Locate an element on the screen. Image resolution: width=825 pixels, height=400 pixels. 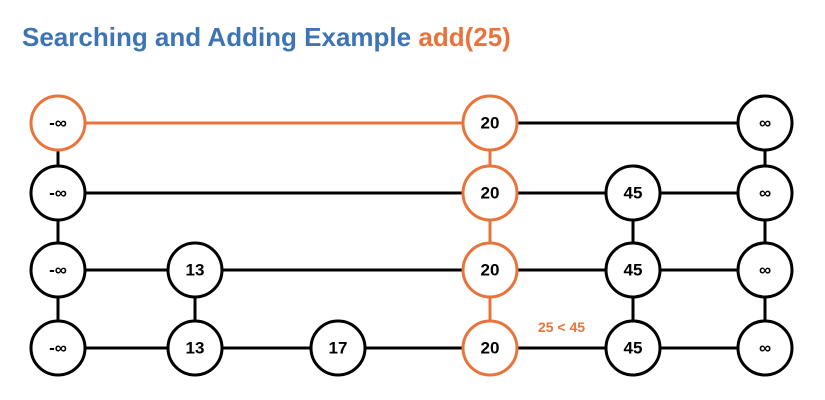
node-label: 17 is located at coordinates (338, 347).